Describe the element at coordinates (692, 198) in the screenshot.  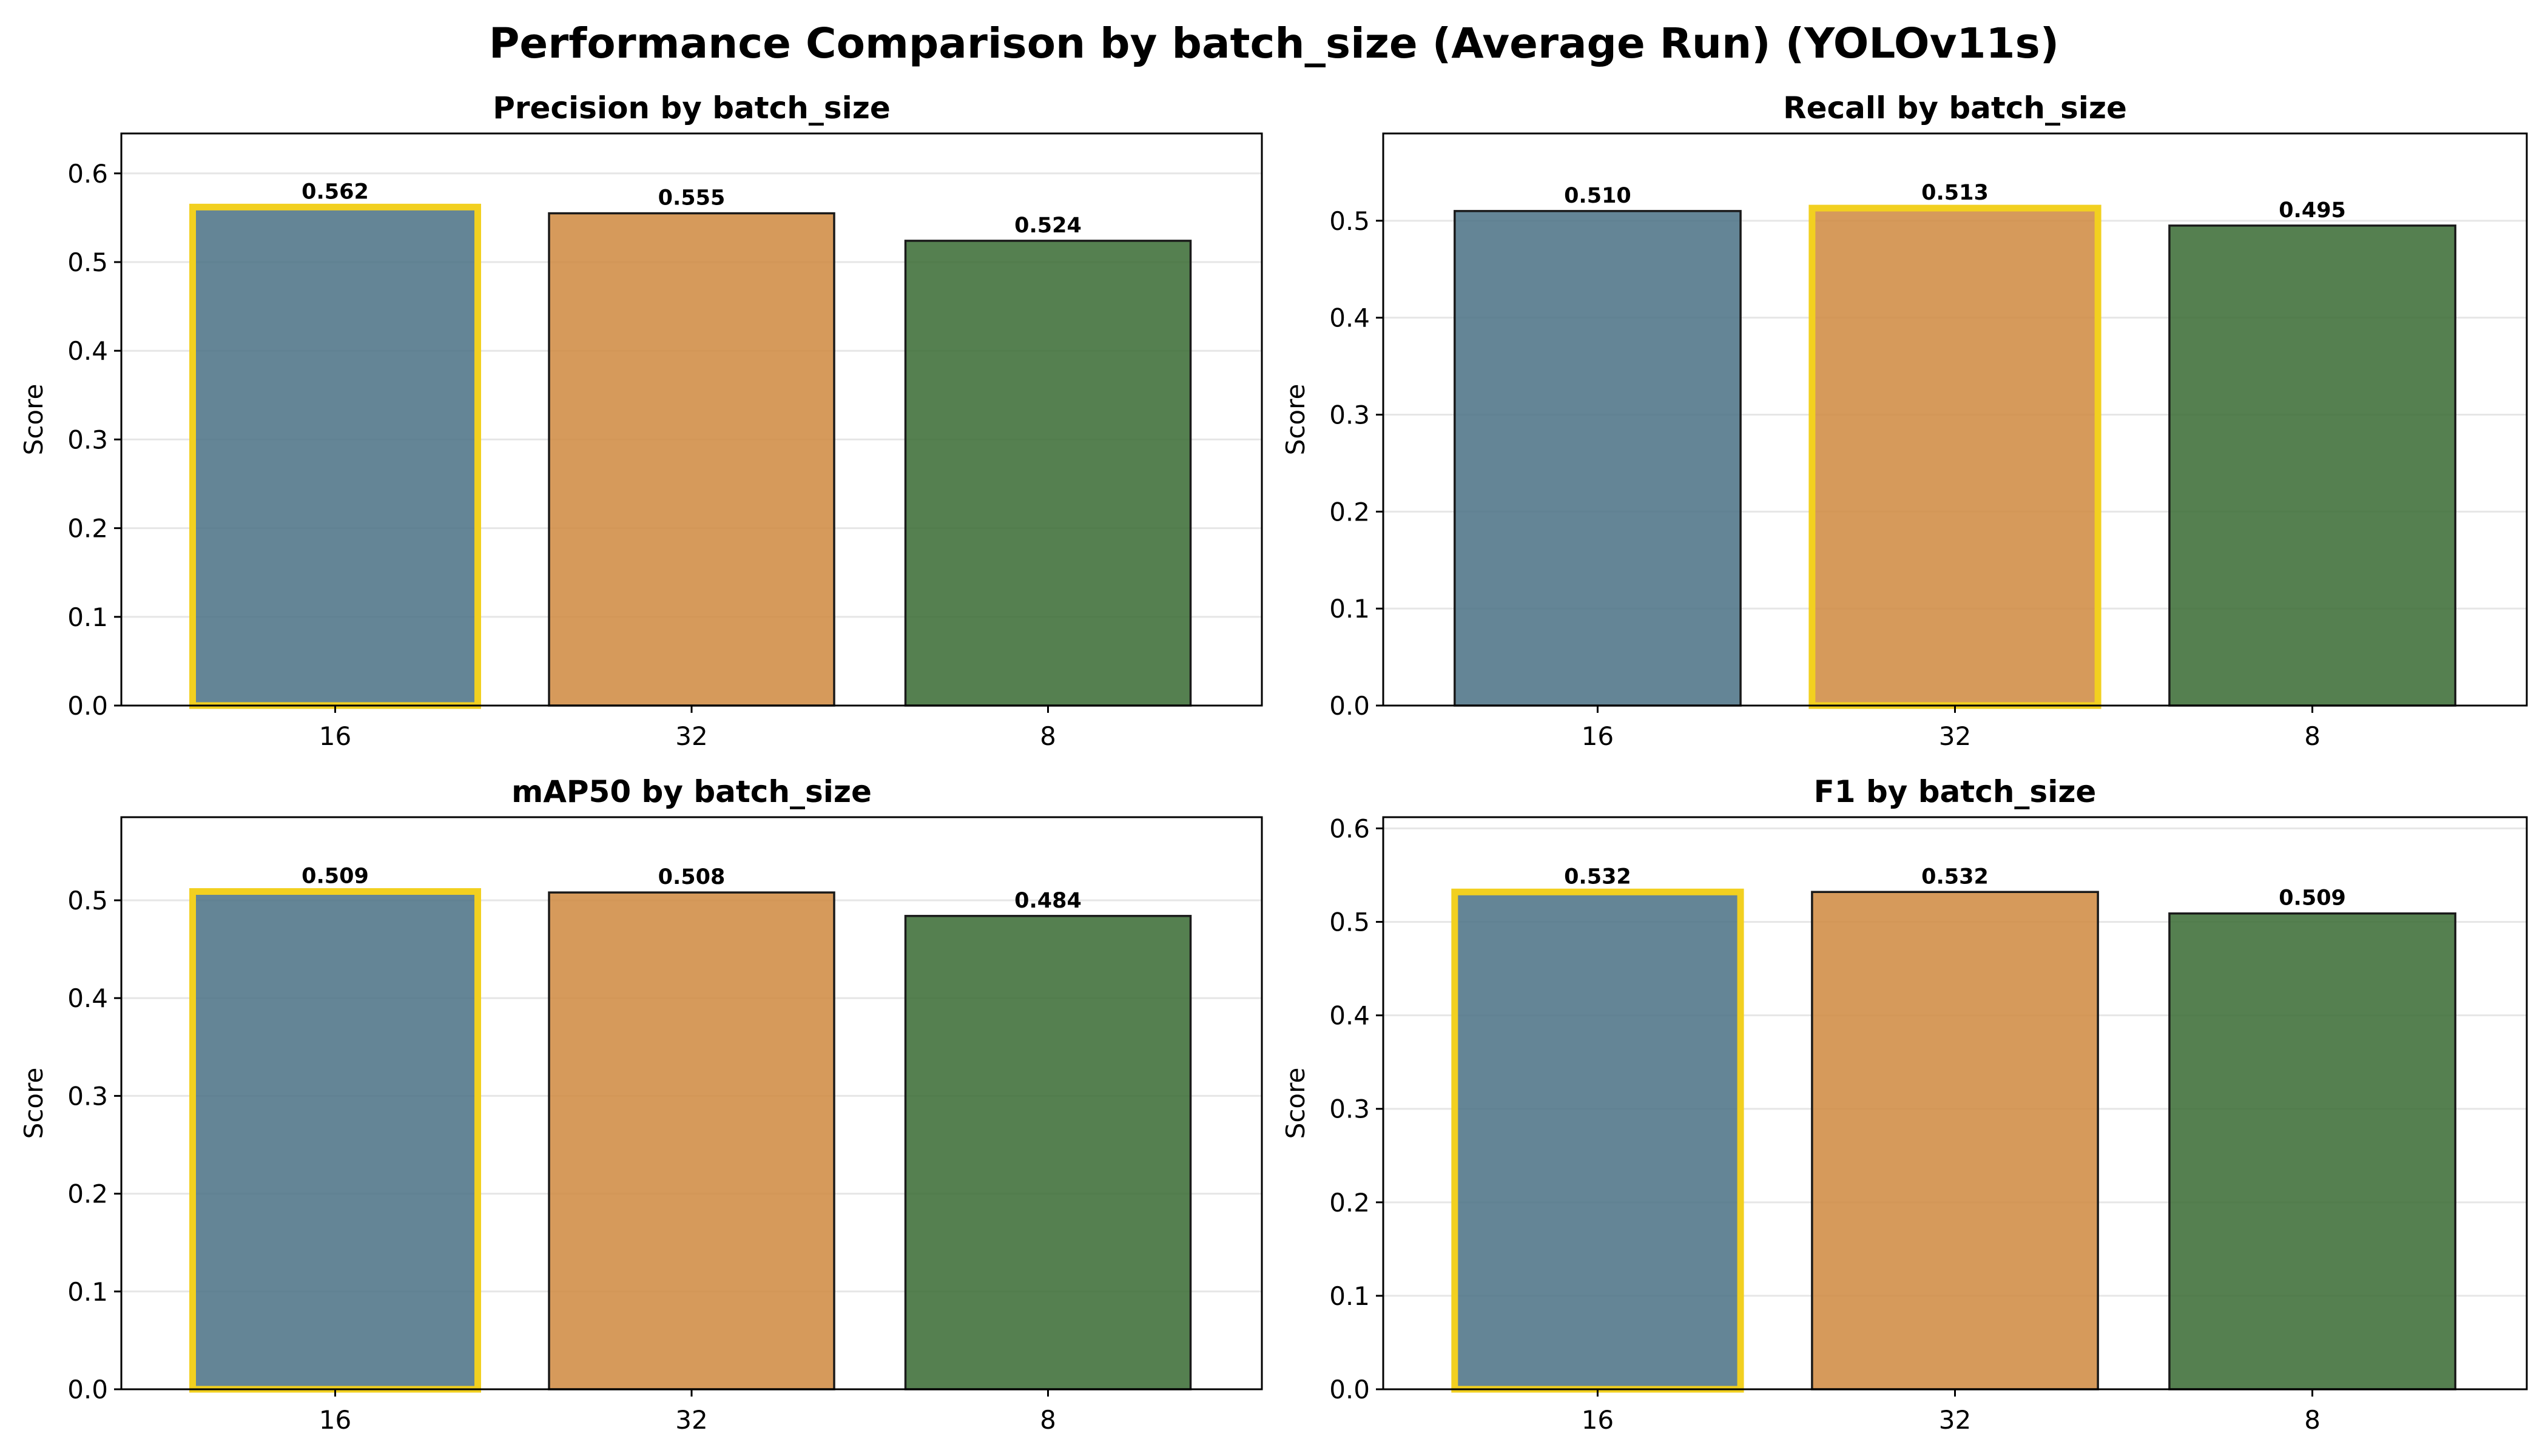
I see `bar-value-label: 0.555` at that location.